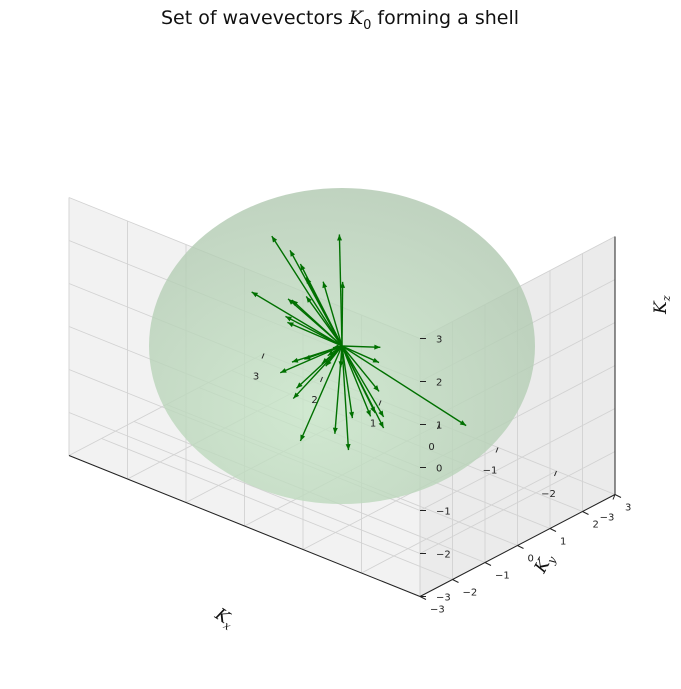 The image size is (681, 689). What do you see at coordinates (490, 471) in the screenshot?
I see `x-tick-label: −1` at bounding box center [490, 471].